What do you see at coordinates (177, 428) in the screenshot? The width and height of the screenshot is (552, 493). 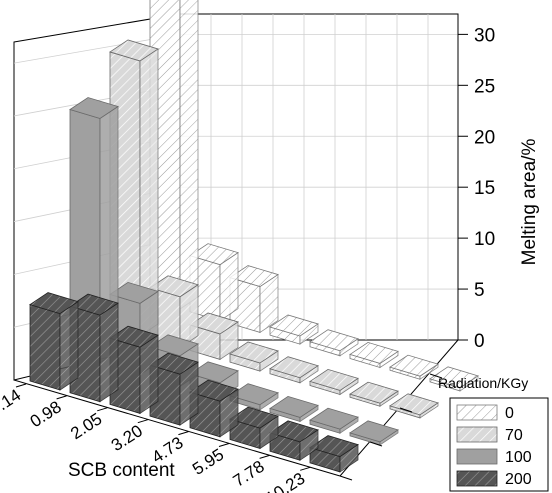 I see `floor-front-edge` at bounding box center [177, 428].